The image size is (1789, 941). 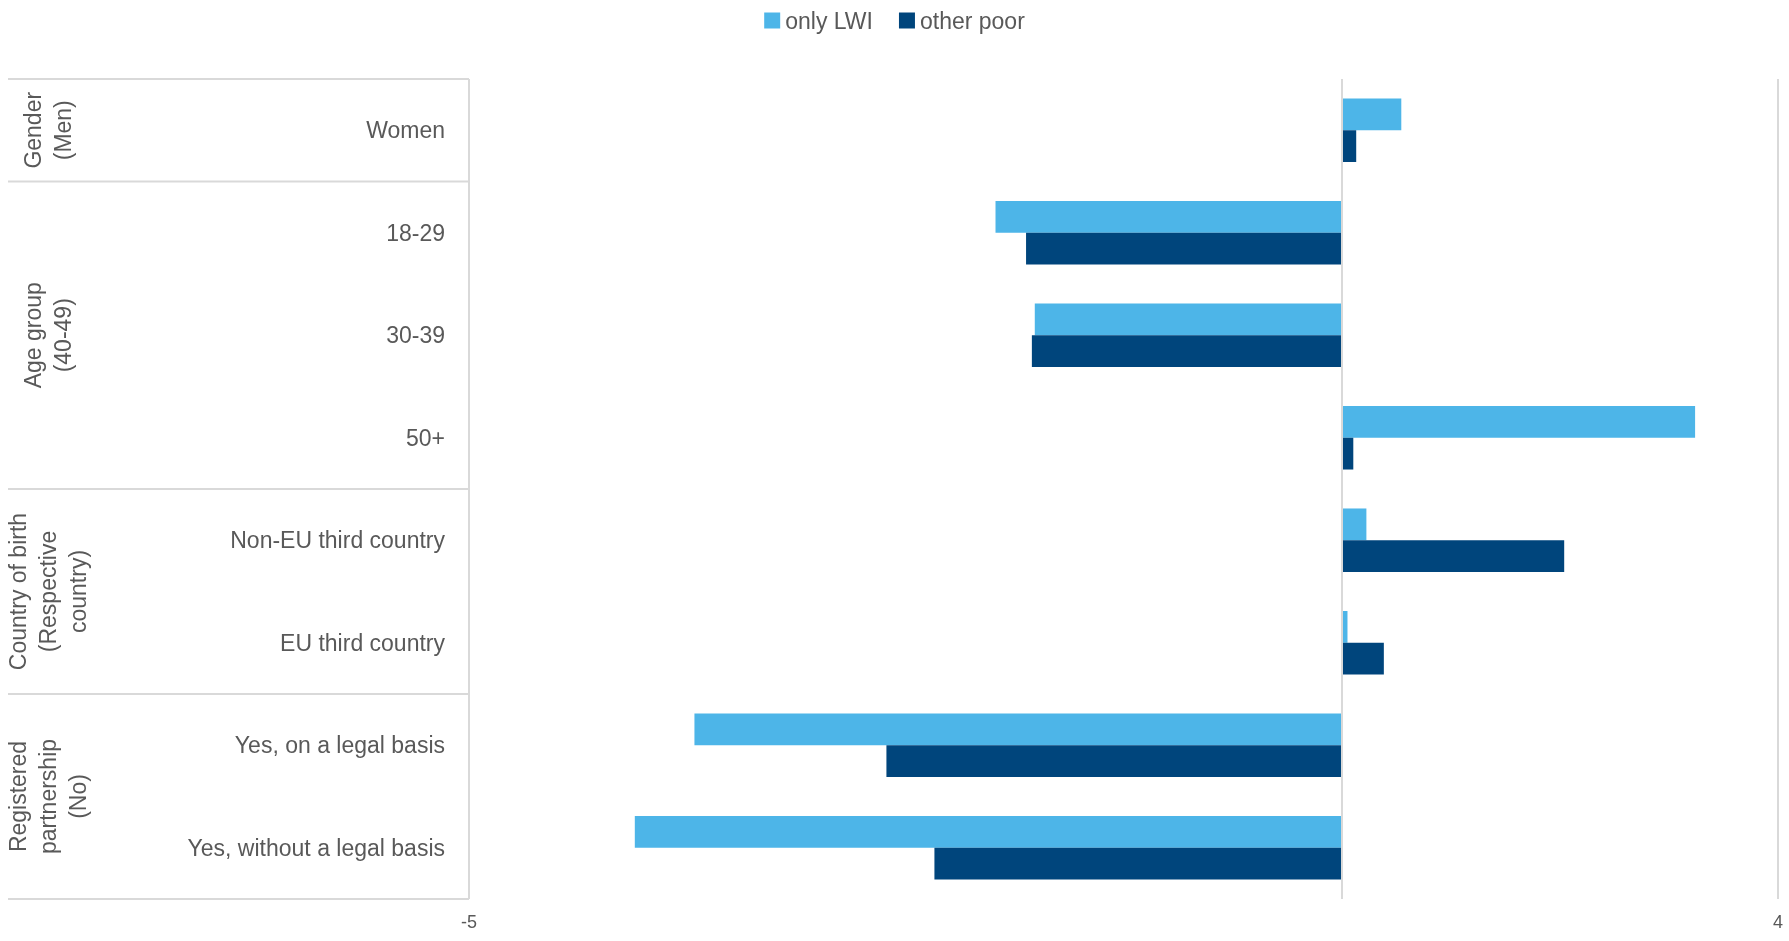 I want to click on legend-label: other poor, so click(x=972, y=20).